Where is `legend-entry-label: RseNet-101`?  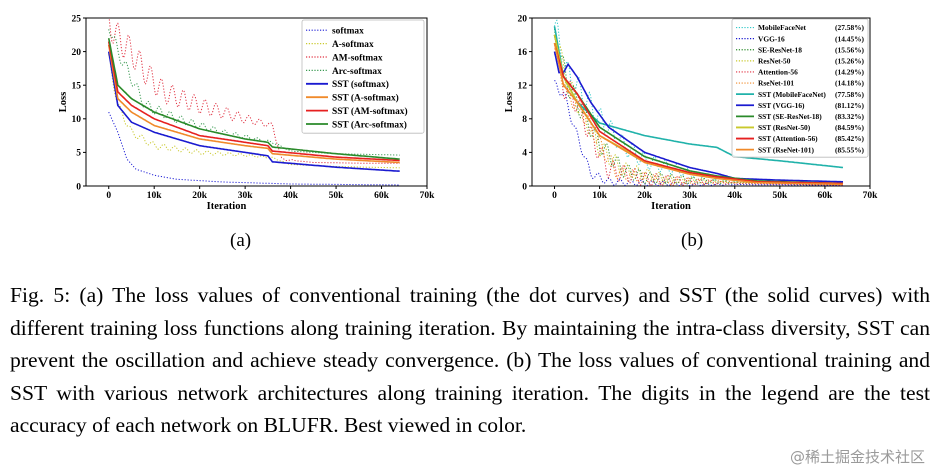
legend-entry-label: RseNet-101 is located at coordinates (776, 83).